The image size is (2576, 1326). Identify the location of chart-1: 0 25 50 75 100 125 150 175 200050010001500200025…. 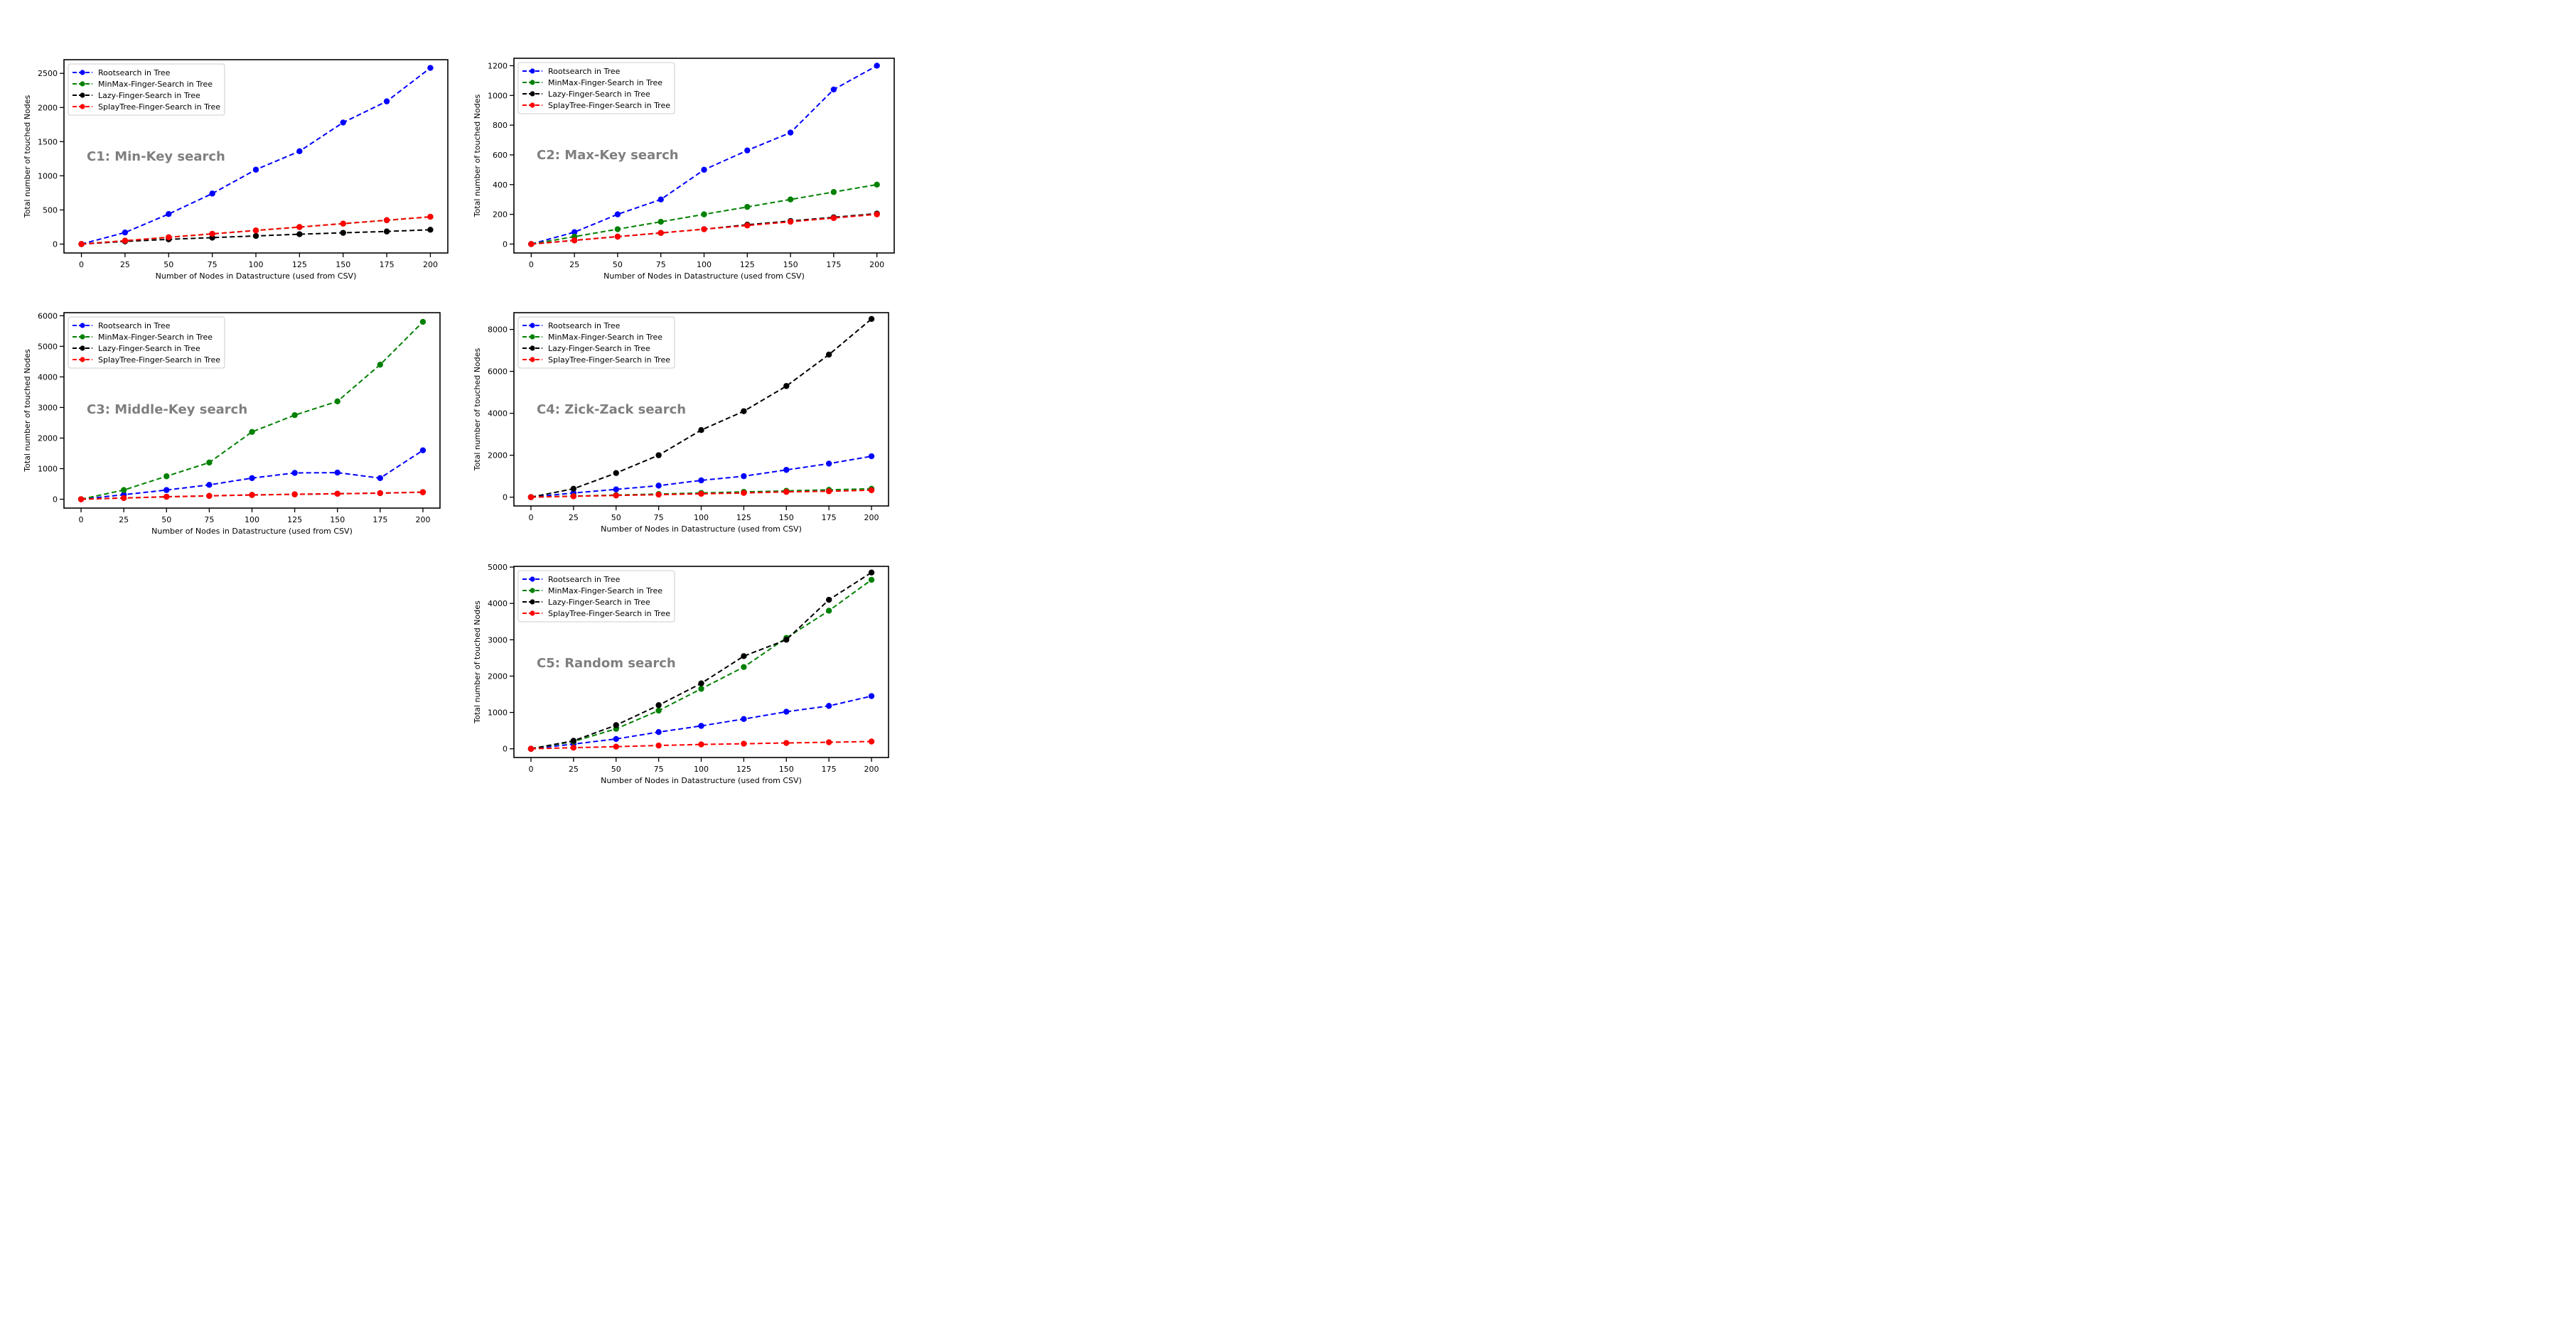
(236, 170).